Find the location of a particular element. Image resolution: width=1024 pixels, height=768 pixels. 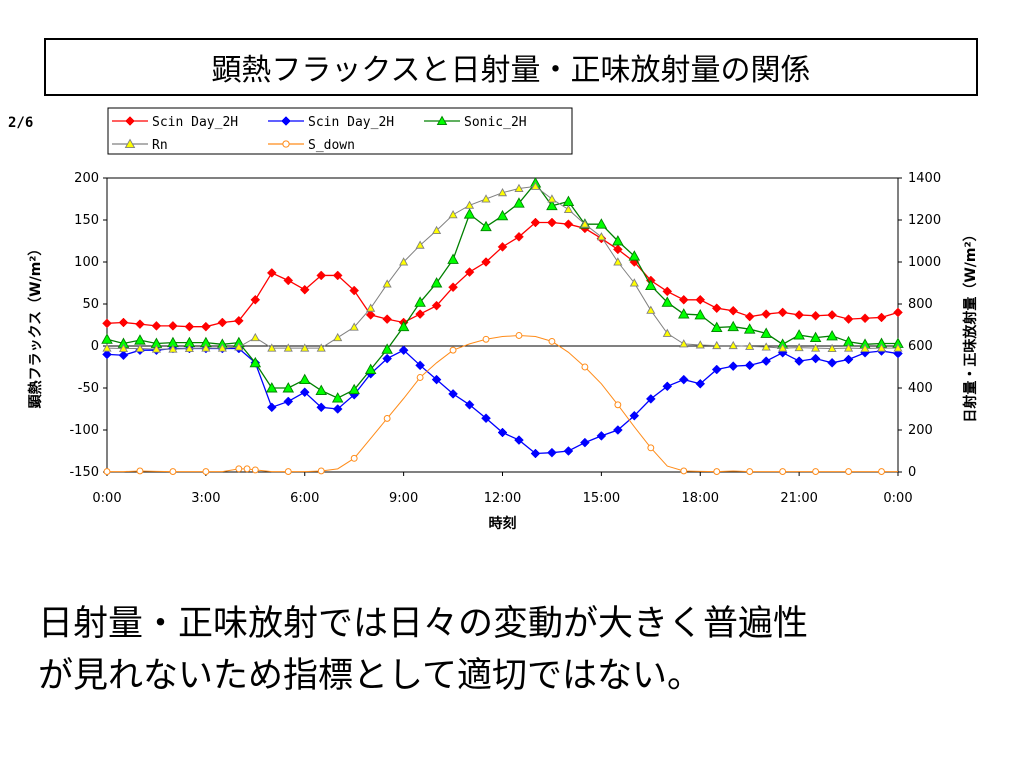

x-tick-label: 15:00 is located at coordinates (601, 498).